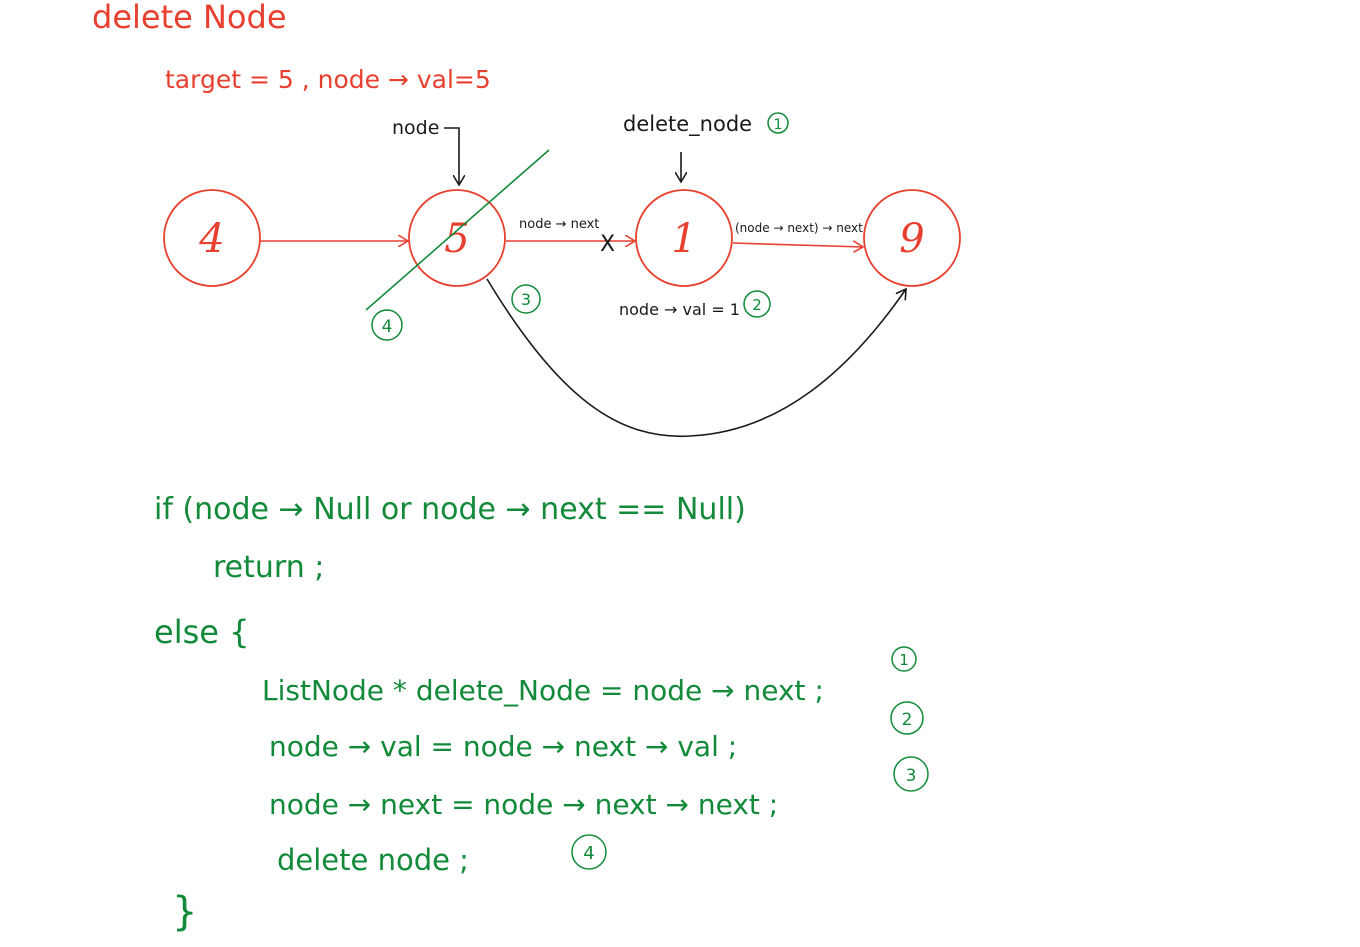  What do you see at coordinates (184, 912) in the screenshot?
I see `code-close-brace: }` at bounding box center [184, 912].